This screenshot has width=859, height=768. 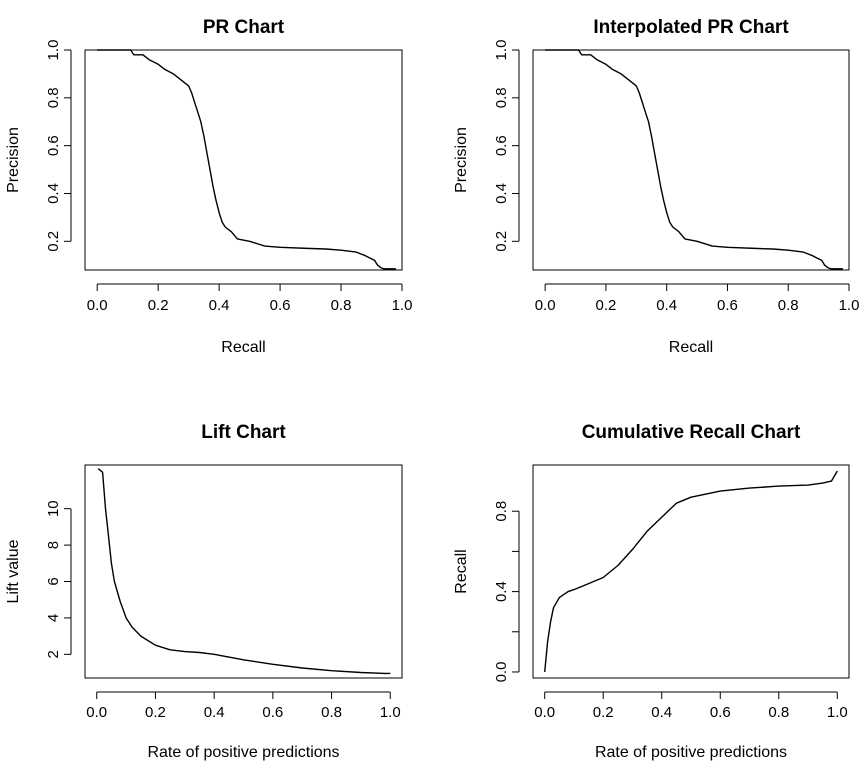 I want to click on chart-title: PR Chart, so click(x=244, y=27).